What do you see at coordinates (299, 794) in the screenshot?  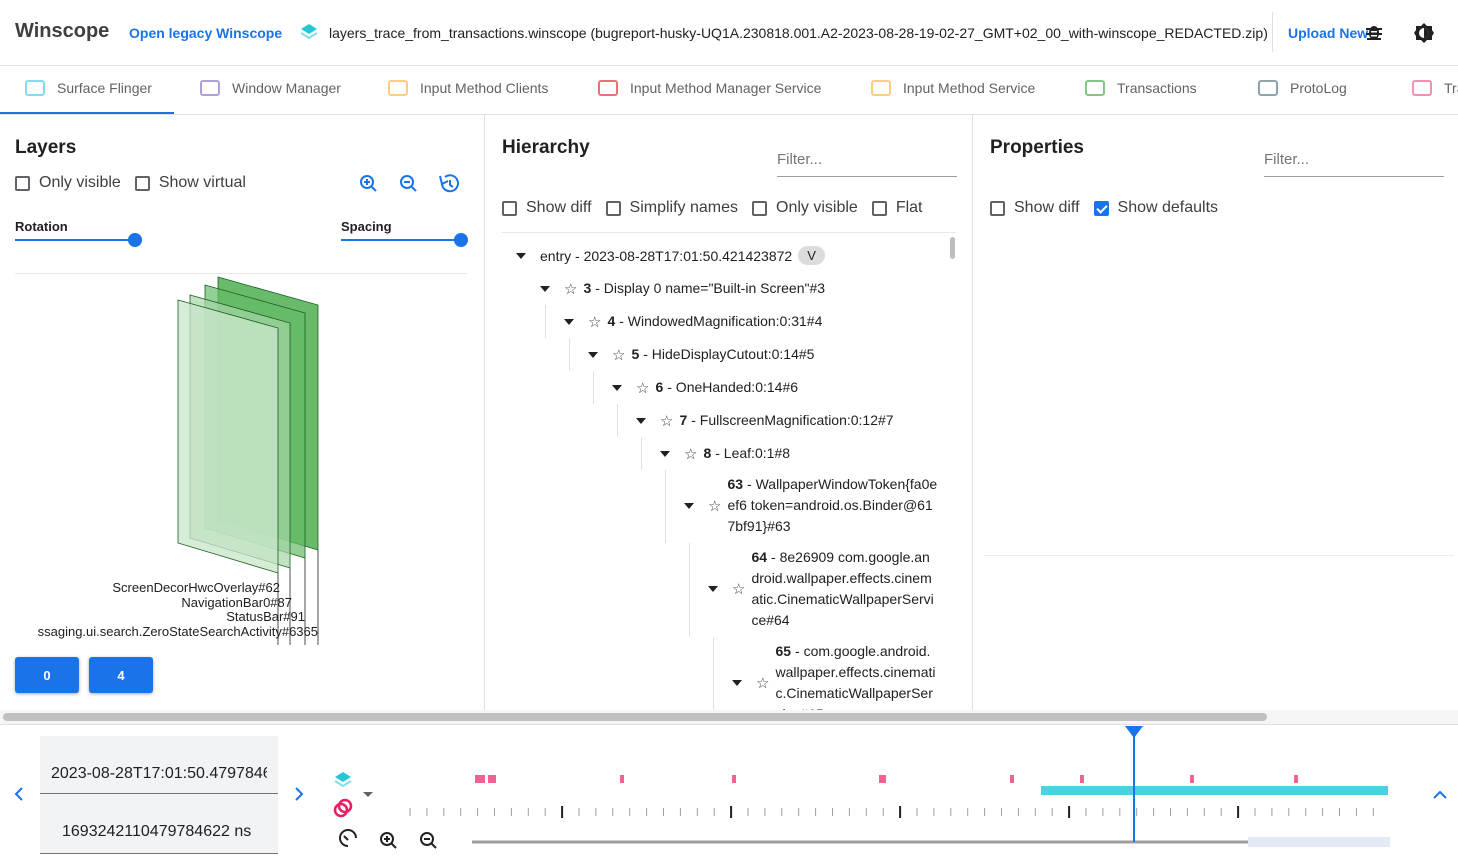 I see `next-button` at bounding box center [299, 794].